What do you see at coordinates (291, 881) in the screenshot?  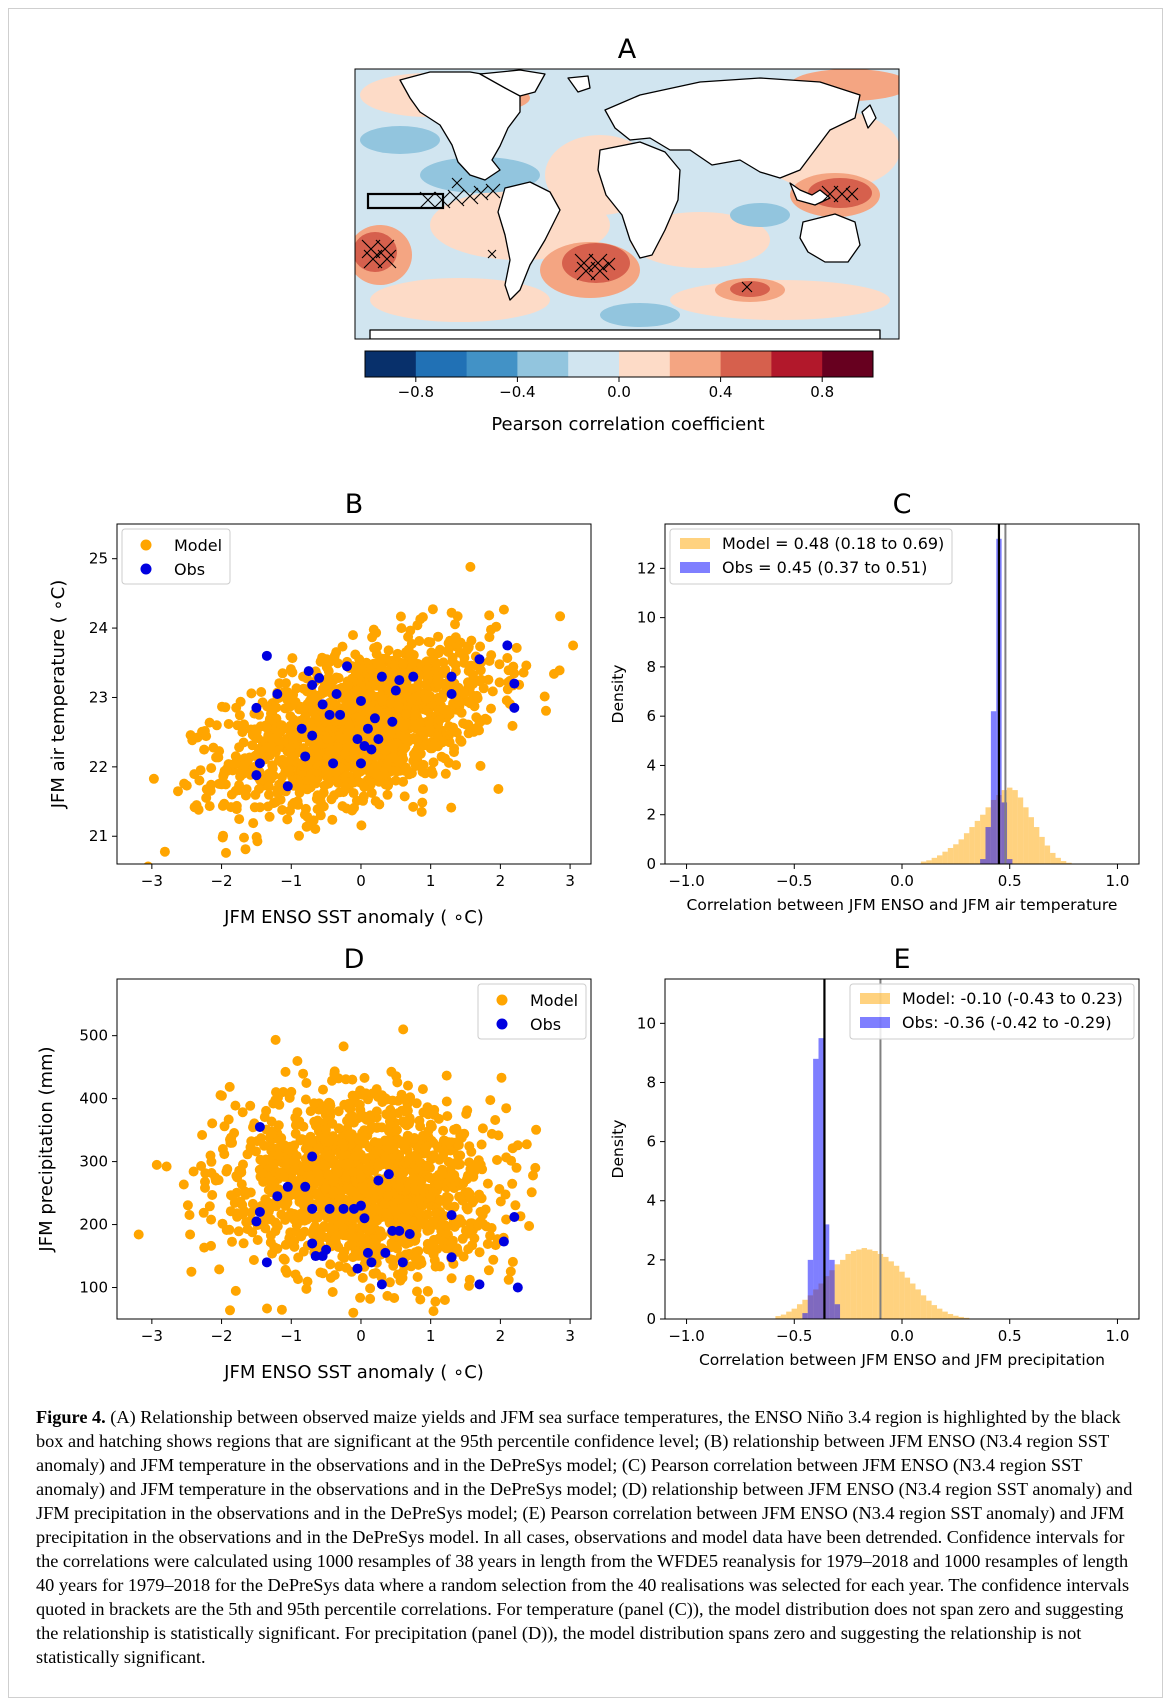 I see `x-tick-label: −1` at bounding box center [291, 881].